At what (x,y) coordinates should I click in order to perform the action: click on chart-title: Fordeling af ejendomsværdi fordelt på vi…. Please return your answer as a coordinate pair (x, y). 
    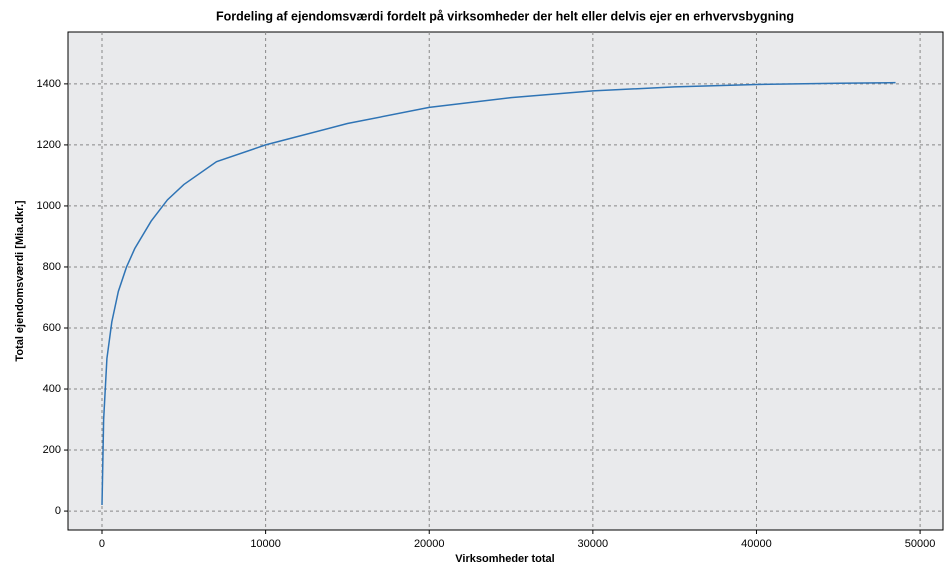
    Looking at the image, I should click on (505, 16).